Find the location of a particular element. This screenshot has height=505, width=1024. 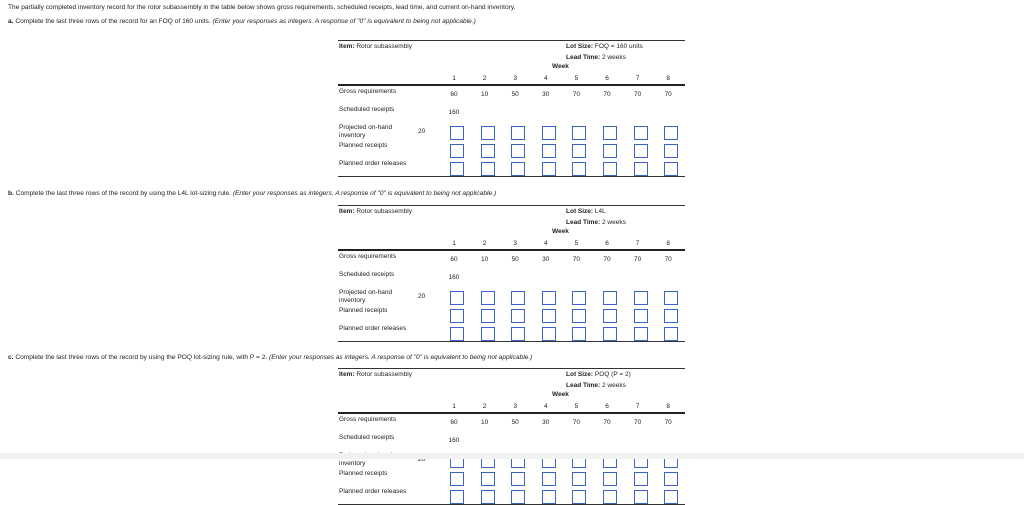

cell-value: 10 is located at coordinates (484, 259).